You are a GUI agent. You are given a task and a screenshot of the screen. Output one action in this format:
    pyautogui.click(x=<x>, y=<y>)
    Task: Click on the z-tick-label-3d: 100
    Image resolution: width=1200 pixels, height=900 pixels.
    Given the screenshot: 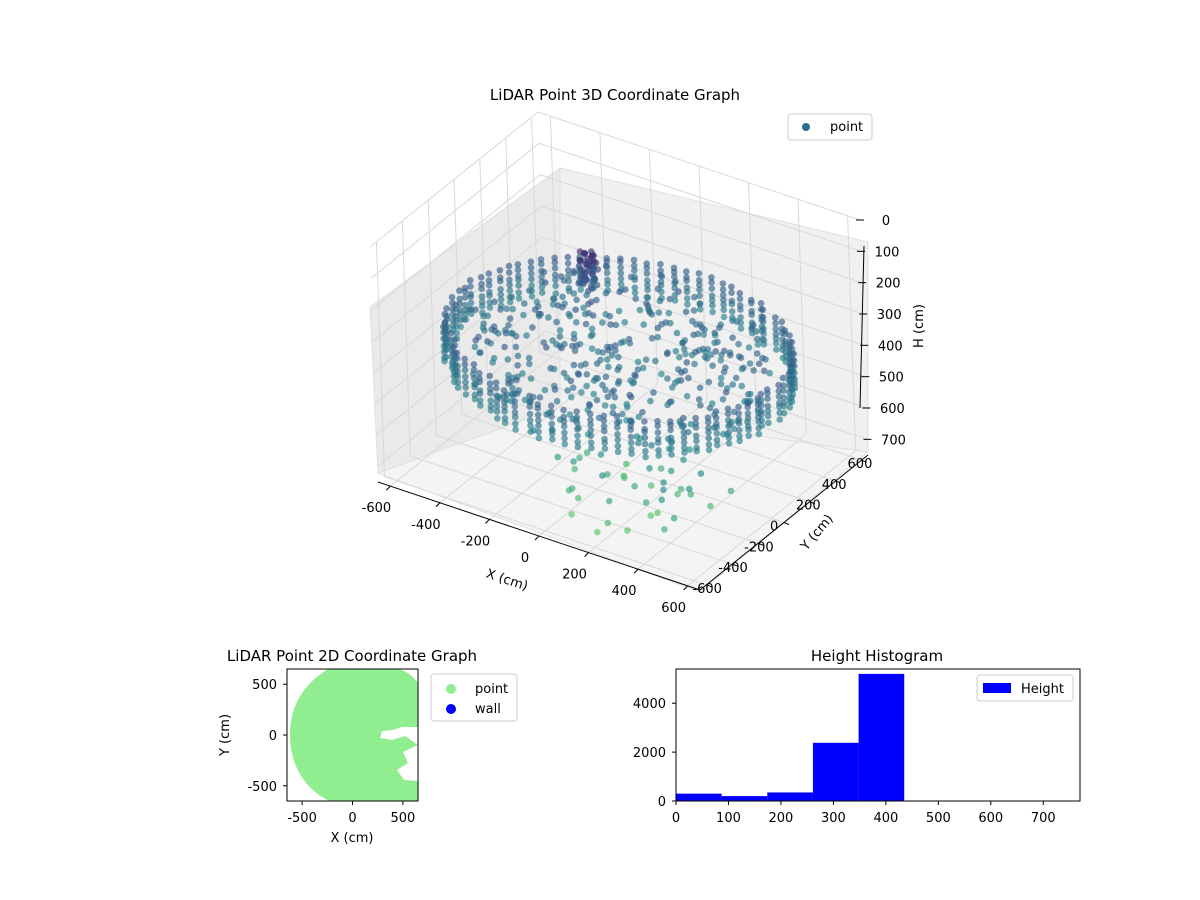 What is the action you would take?
    pyautogui.click(x=887, y=252)
    